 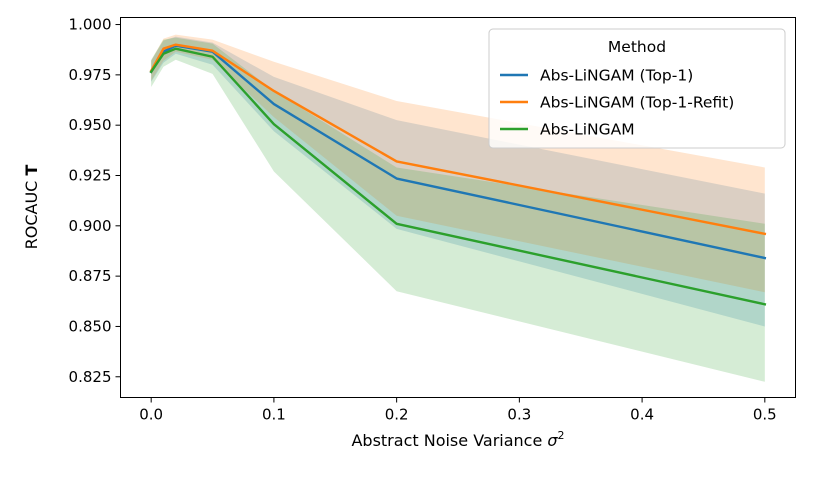 What do you see at coordinates (90, 75) in the screenshot?
I see `y-tick-label: 0.975` at bounding box center [90, 75].